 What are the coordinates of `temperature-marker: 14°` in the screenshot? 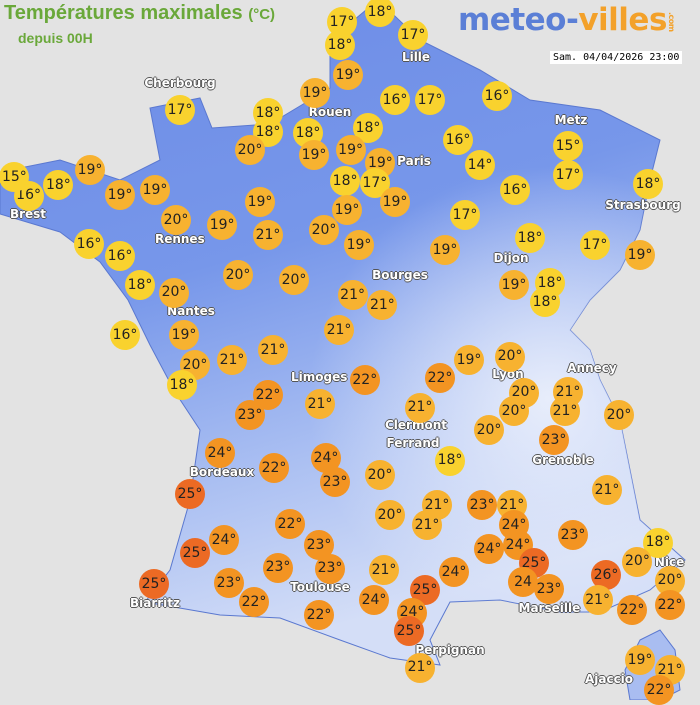 It's located at (480, 165).